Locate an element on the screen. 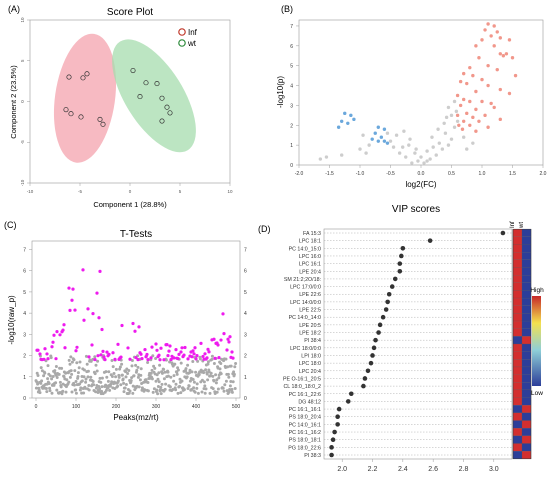  score-plot-ylabel: Component 2 (23.5%) is located at coordinates (13, 102).